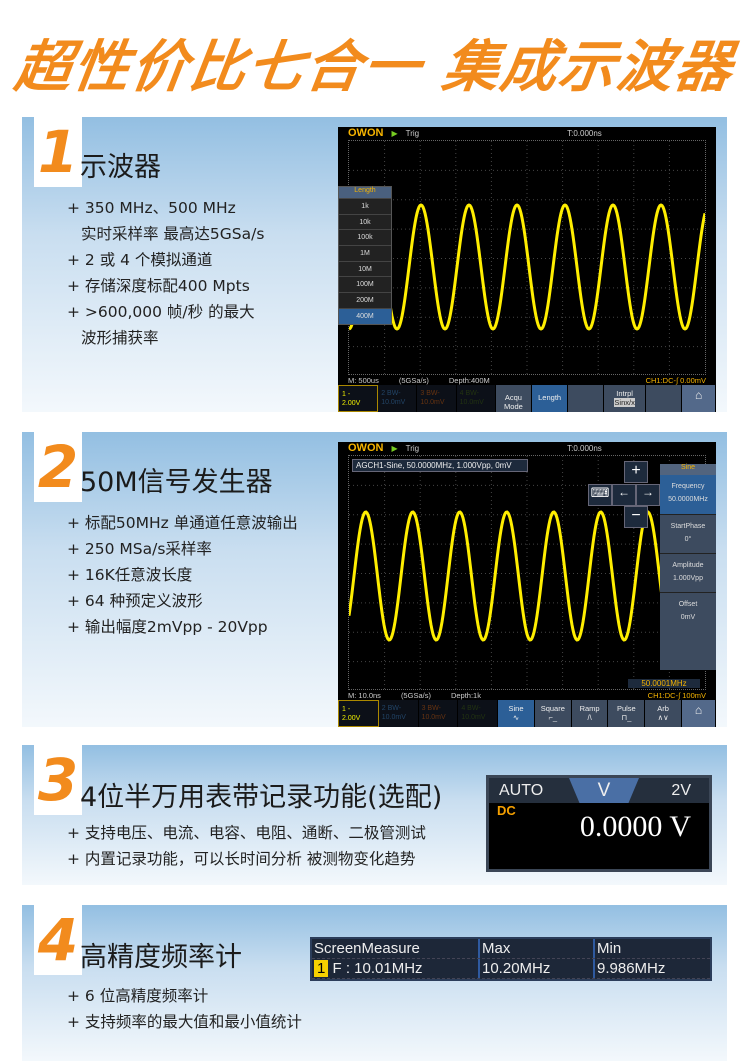  What do you see at coordinates (182, 523) in the screenshot?
I see `feature-item: + 标配50MHz 单通道任意波输出` at bounding box center [182, 523].